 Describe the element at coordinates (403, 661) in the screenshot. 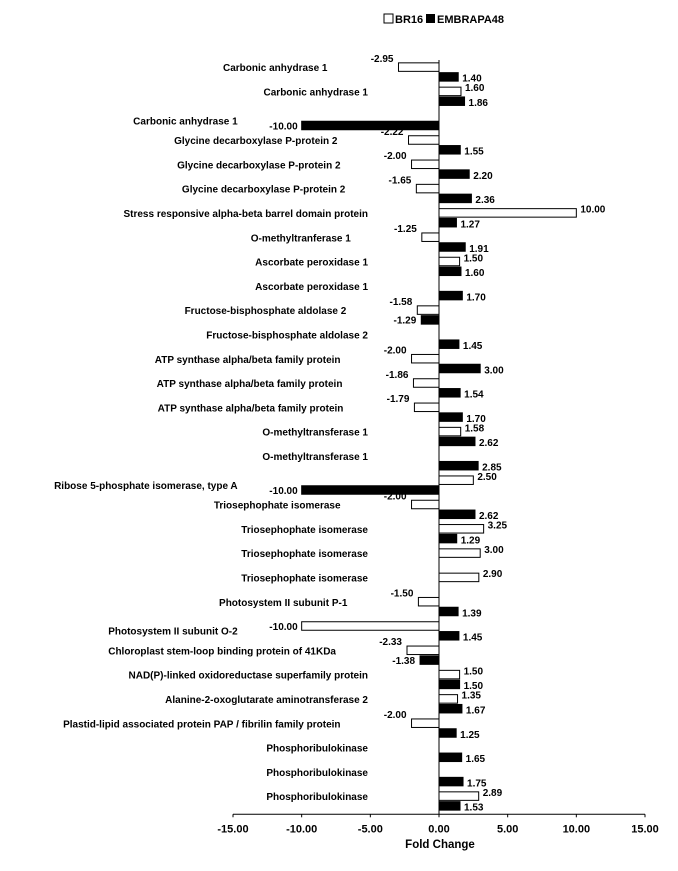

I see `data-label-embrapa48: -1.38` at that location.